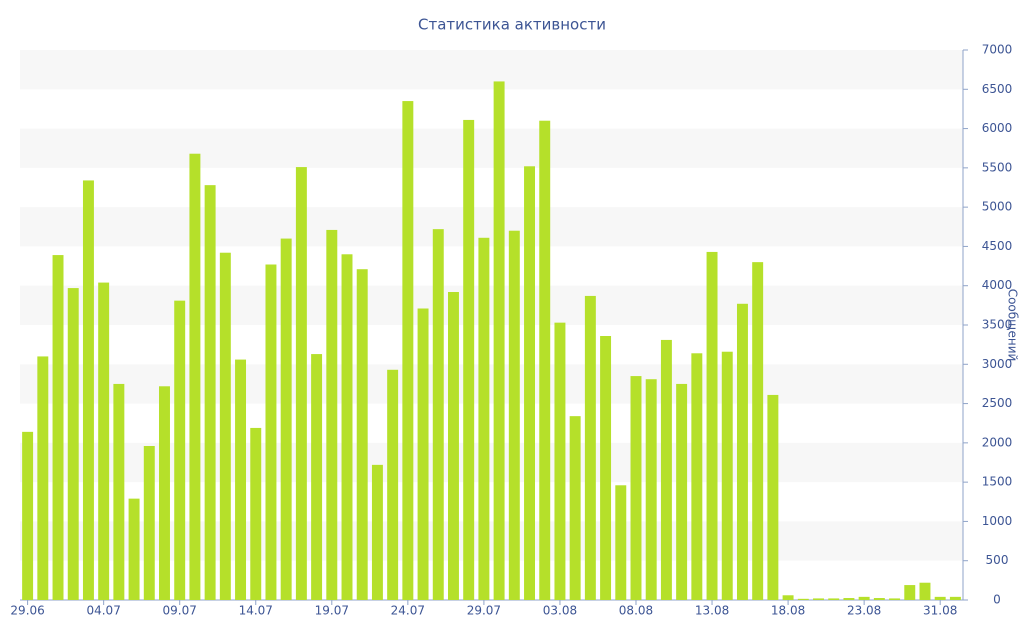  I want to click on y-tick-label: 4000, so click(997, 285).